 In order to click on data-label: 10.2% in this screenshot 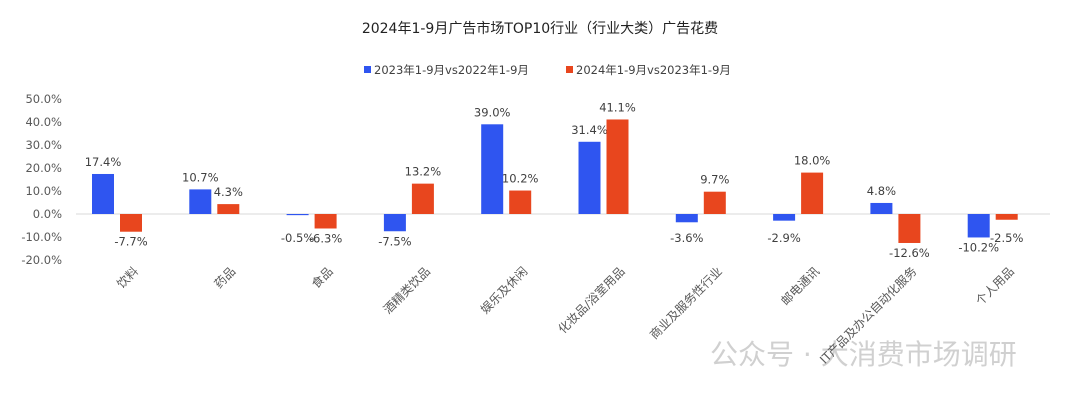, I will do `click(520, 179)`.